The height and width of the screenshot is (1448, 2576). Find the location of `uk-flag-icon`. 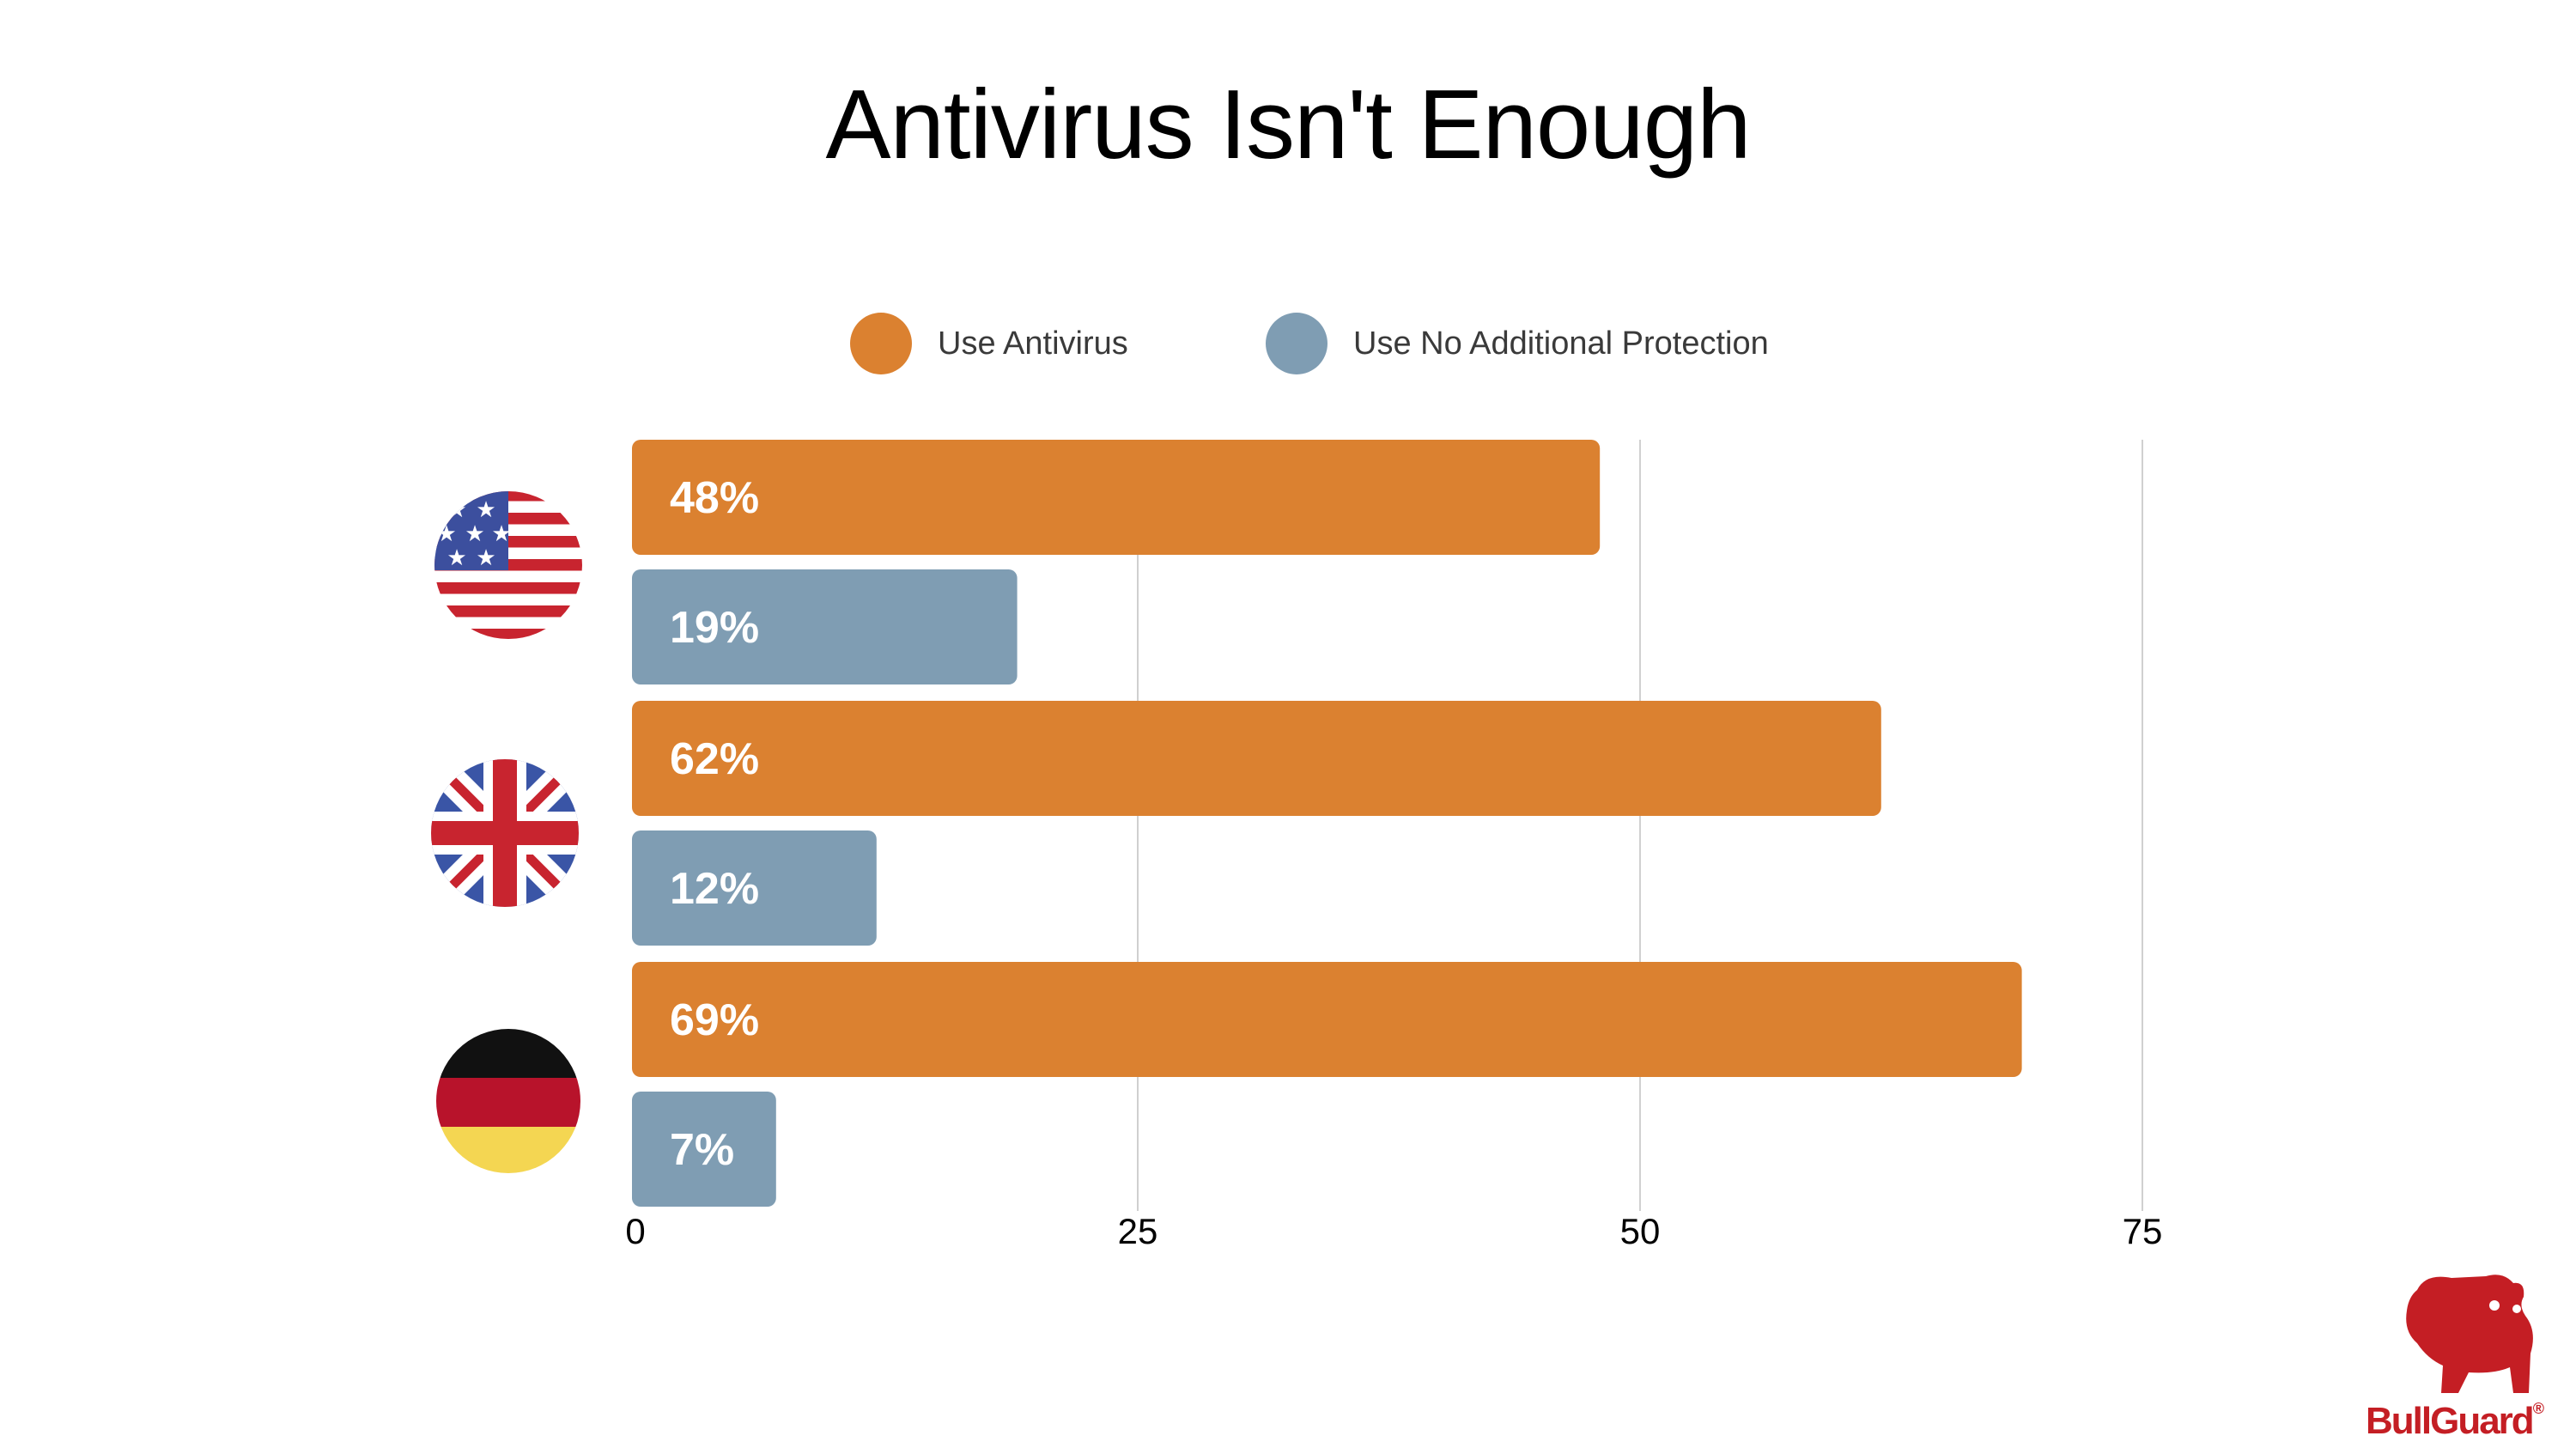

uk-flag-icon is located at coordinates (505, 833).